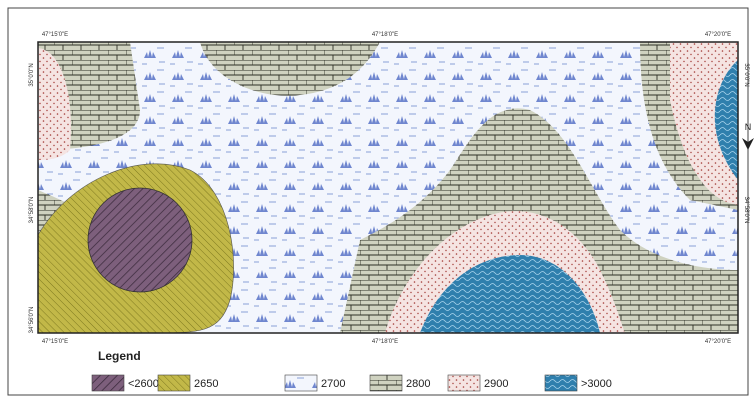 The width and height of the screenshot is (756, 401). I want to click on coord-label: 34°56'0"N, so click(32, 320).